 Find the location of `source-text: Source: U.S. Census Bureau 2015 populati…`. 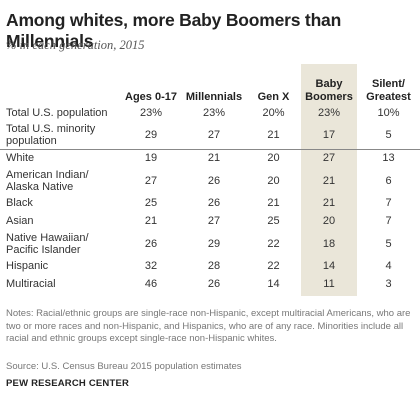

source-text: Source: U.S. Census Bureau 2015 populati… is located at coordinates (124, 366).